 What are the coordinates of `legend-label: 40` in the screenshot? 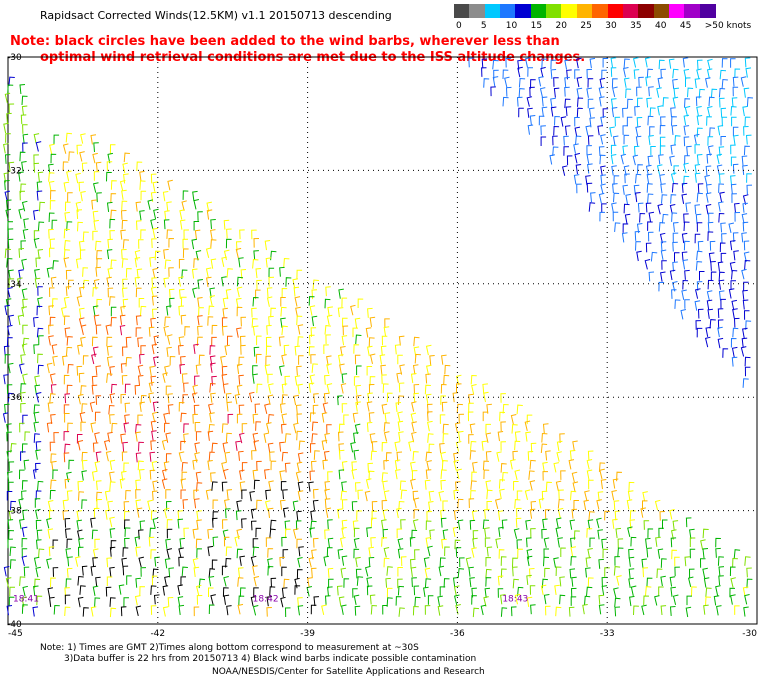 It's located at (660, 26).